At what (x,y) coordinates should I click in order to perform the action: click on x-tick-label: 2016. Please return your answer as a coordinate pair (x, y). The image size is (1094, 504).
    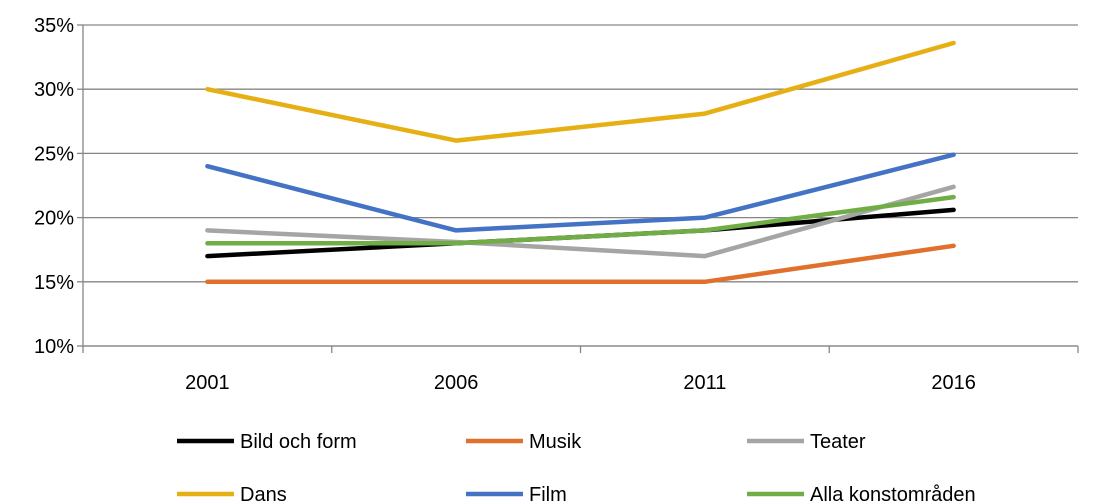
    Looking at the image, I should click on (953, 383).